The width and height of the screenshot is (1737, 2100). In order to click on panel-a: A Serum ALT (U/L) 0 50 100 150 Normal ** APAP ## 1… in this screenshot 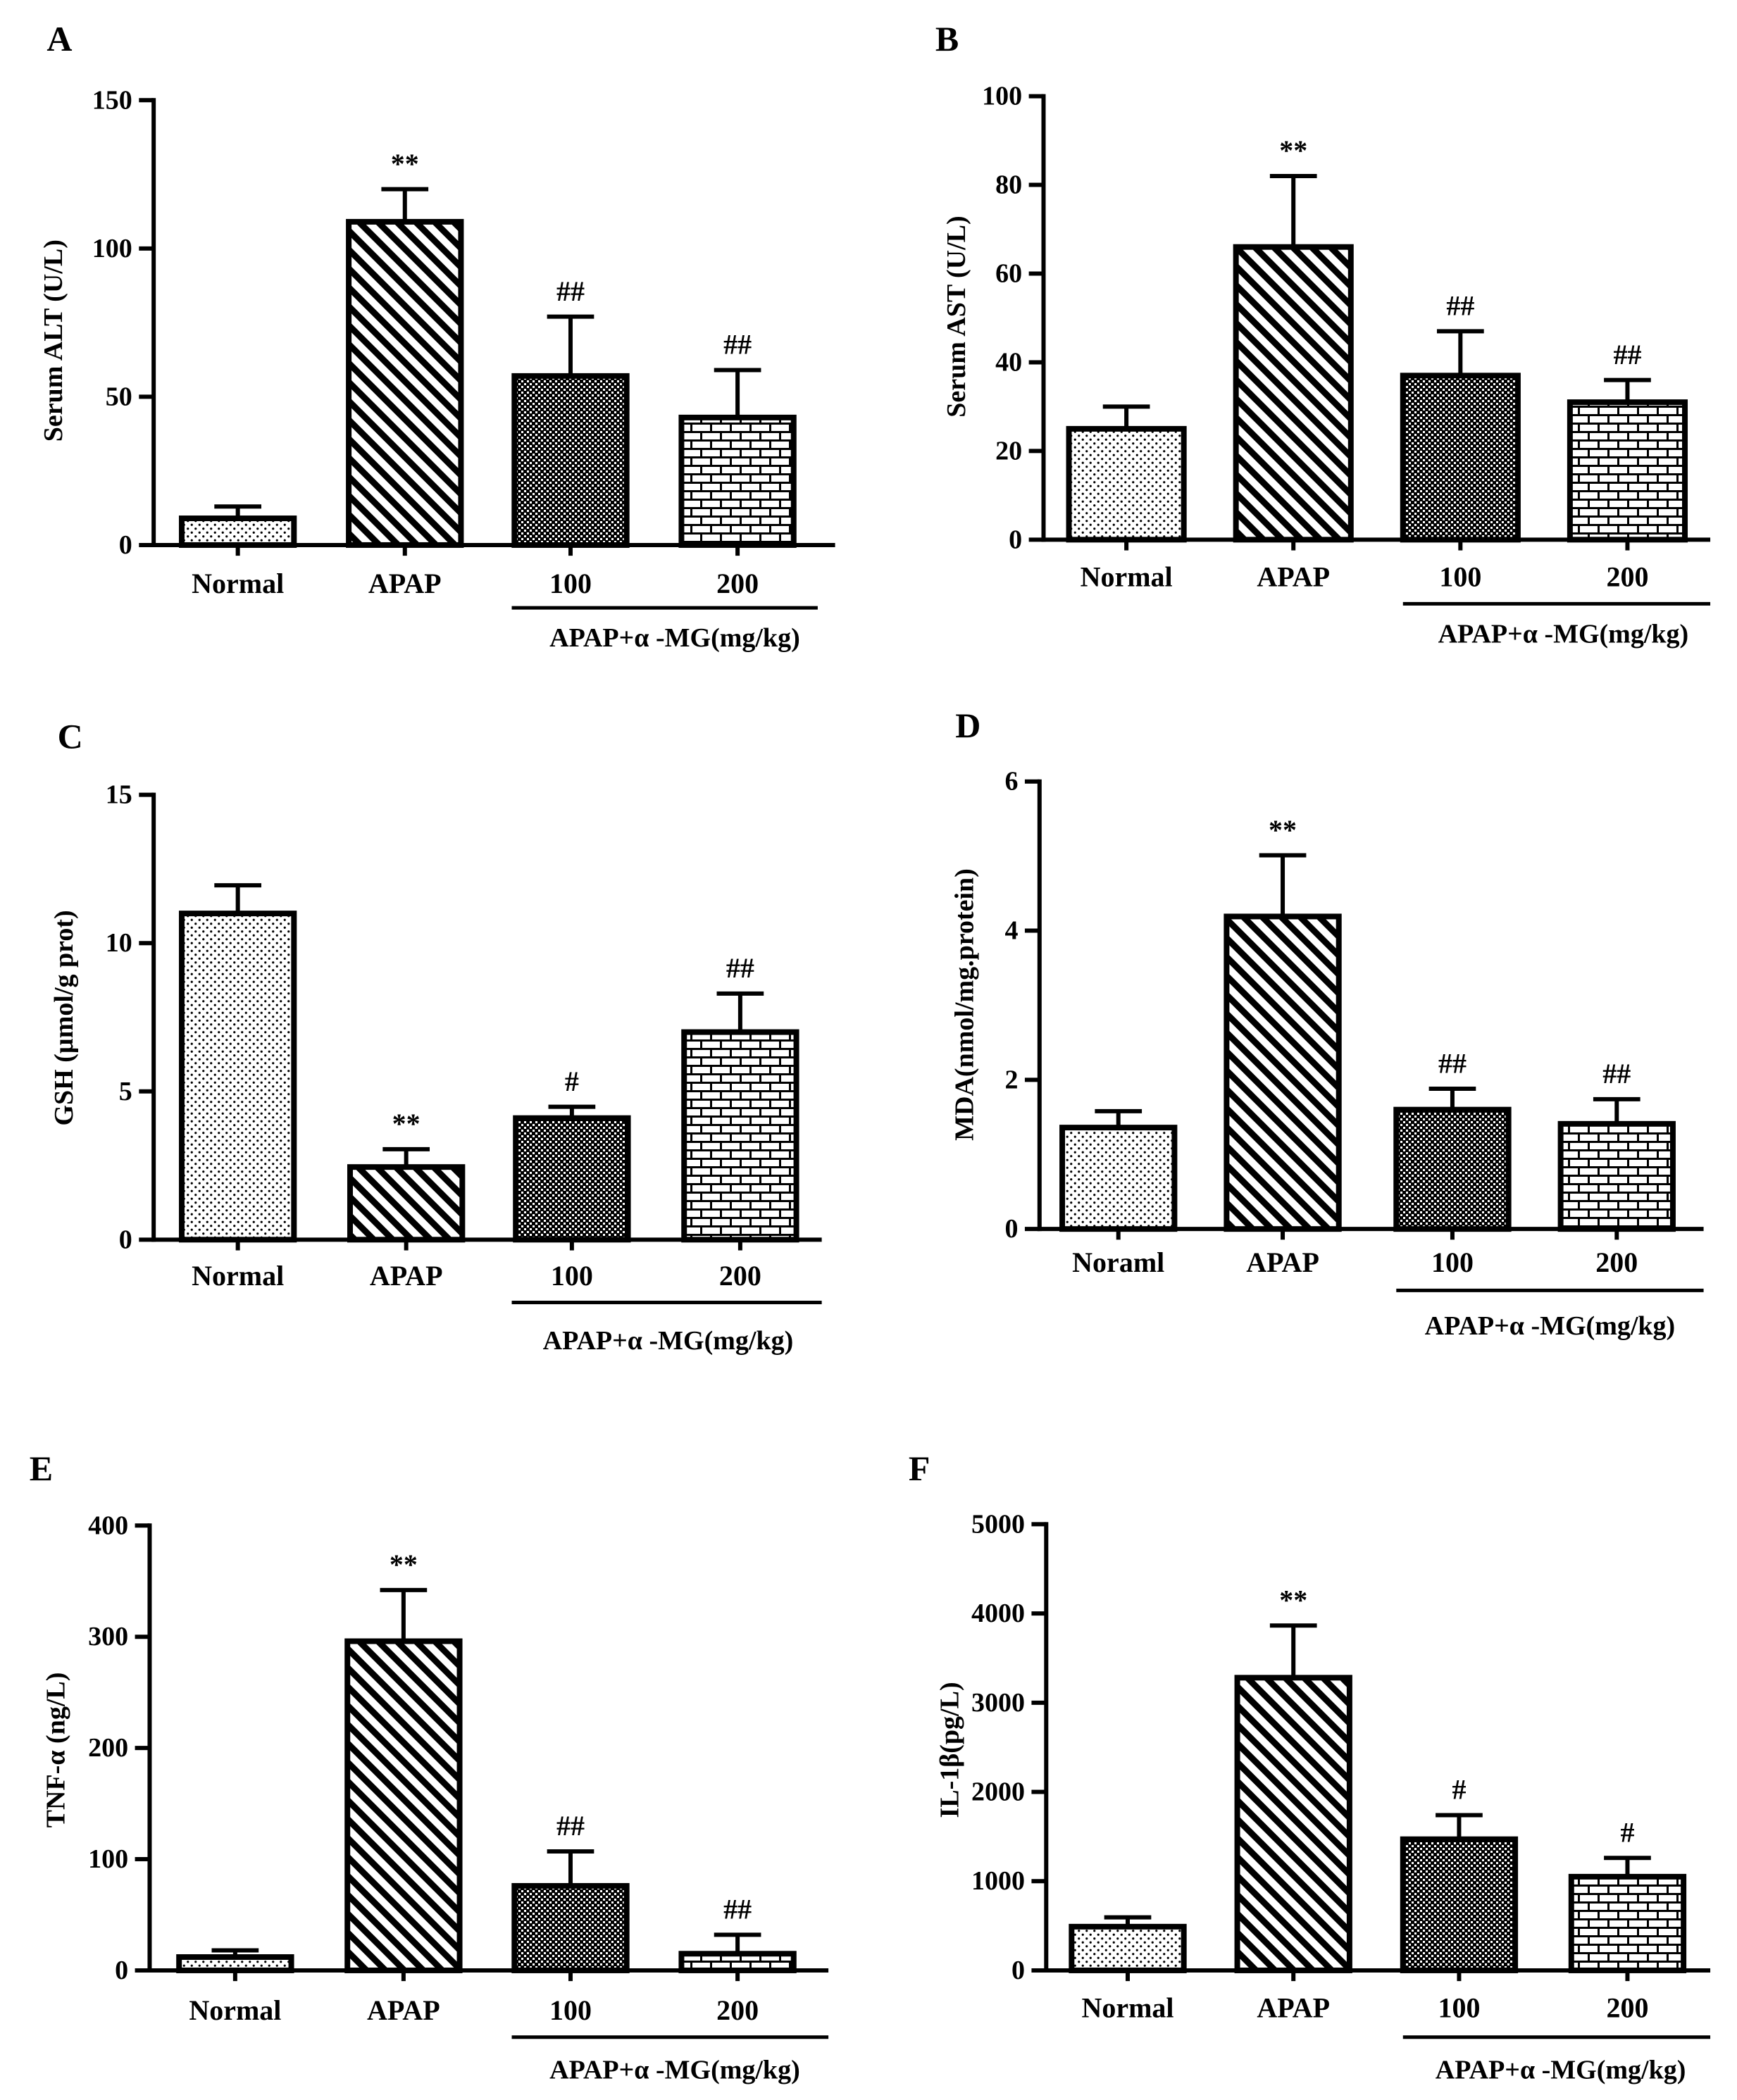, I will do `click(437, 336)`.